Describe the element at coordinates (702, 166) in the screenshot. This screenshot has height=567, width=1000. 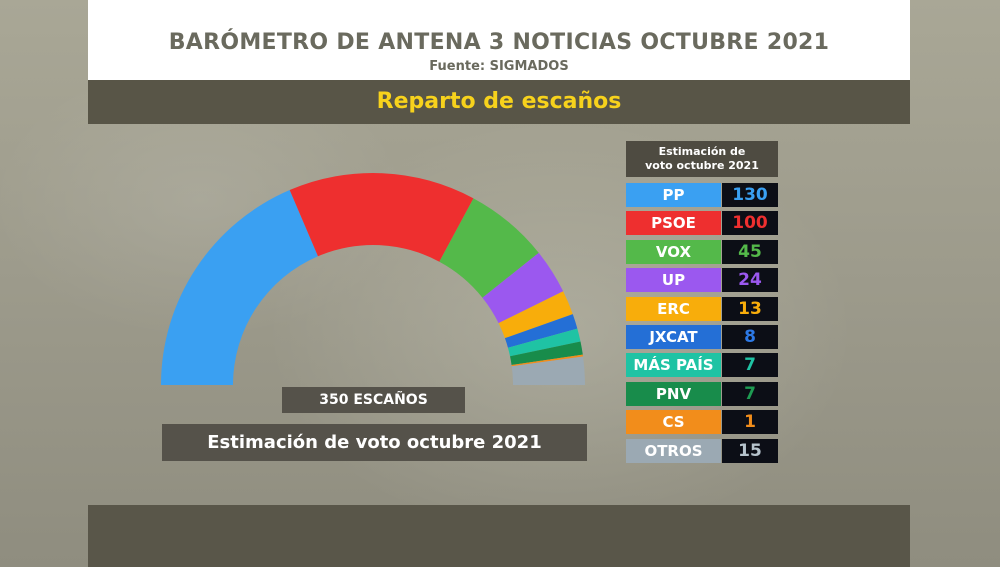
I see `legend-header-line2: voto octubre 2021` at that location.